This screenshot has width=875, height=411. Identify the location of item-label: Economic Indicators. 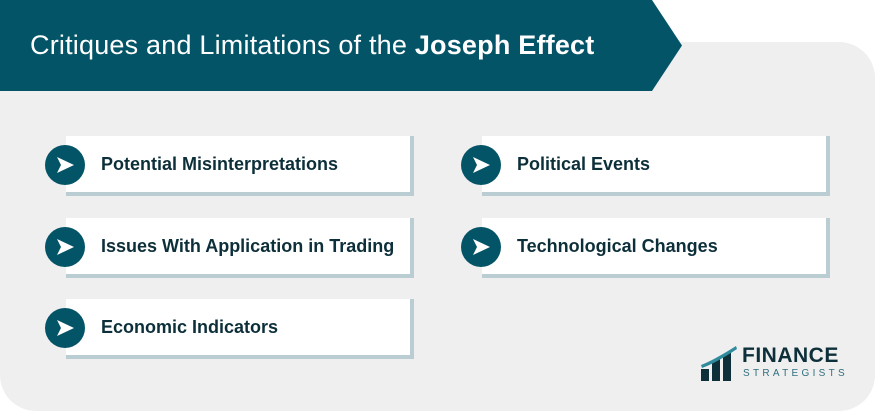
(190, 327).